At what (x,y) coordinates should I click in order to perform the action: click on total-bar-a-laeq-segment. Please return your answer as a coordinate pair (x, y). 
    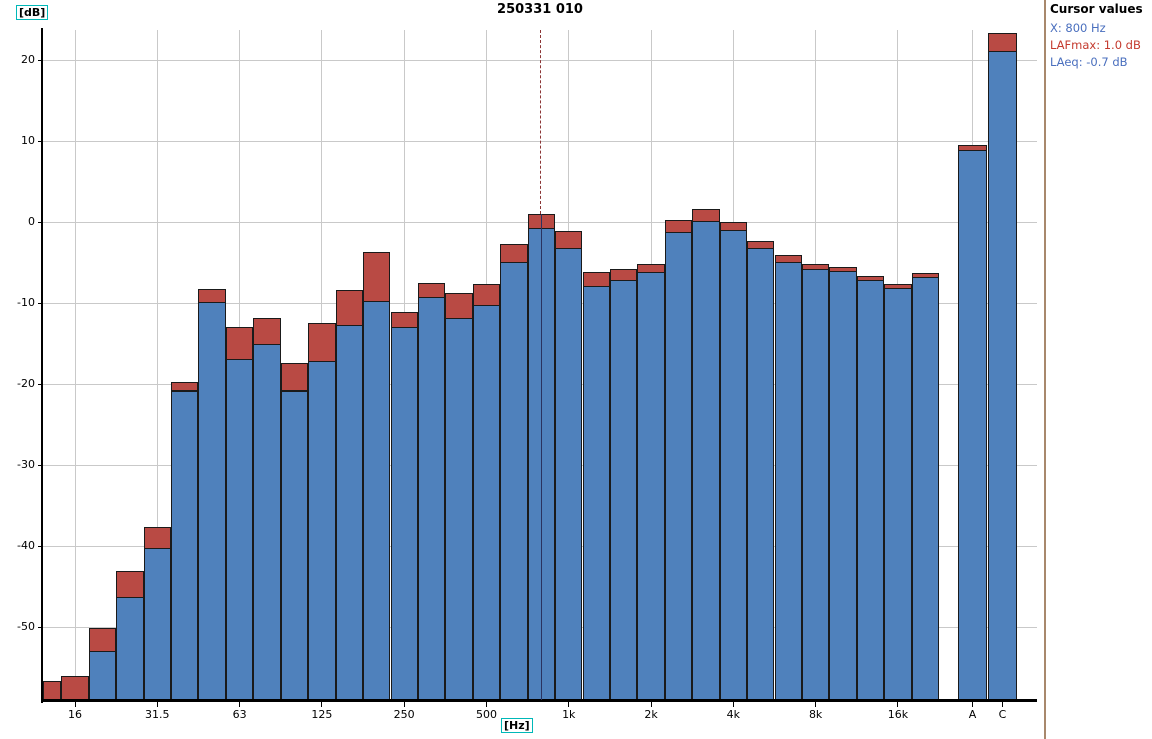
    Looking at the image, I should click on (972, 425).